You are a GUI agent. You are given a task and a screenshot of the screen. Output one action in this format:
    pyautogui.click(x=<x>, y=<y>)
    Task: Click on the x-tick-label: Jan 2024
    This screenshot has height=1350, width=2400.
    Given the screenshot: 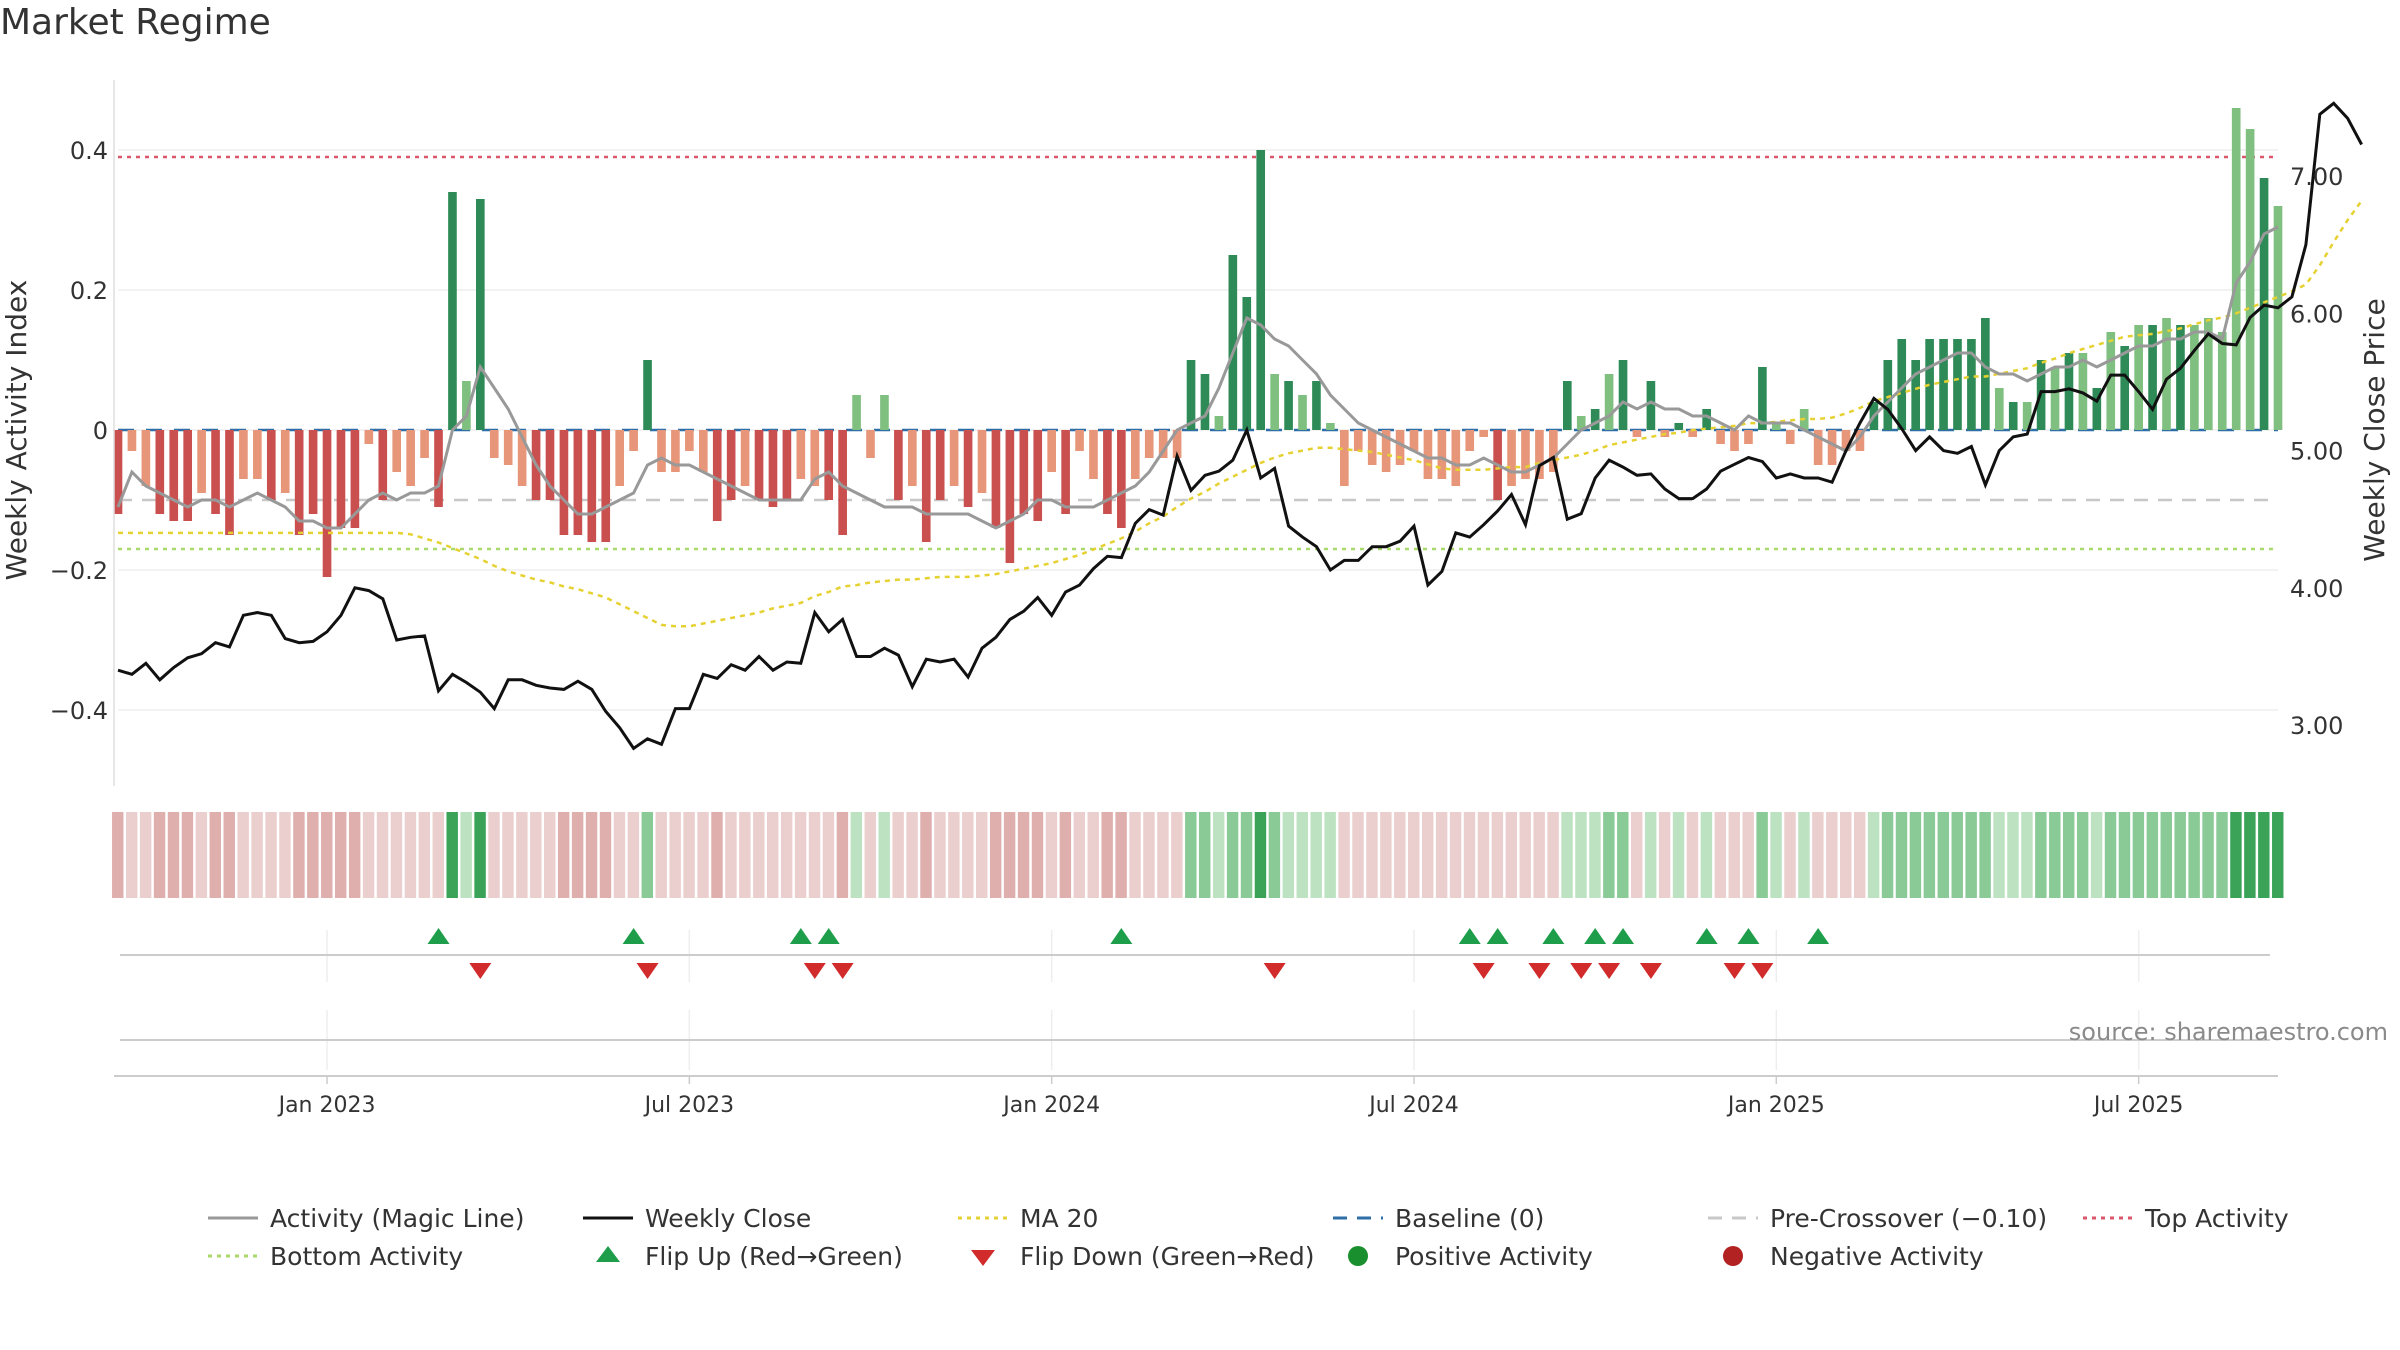 What is the action you would take?
    pyautogui.click(x=1050, y=1105)
    